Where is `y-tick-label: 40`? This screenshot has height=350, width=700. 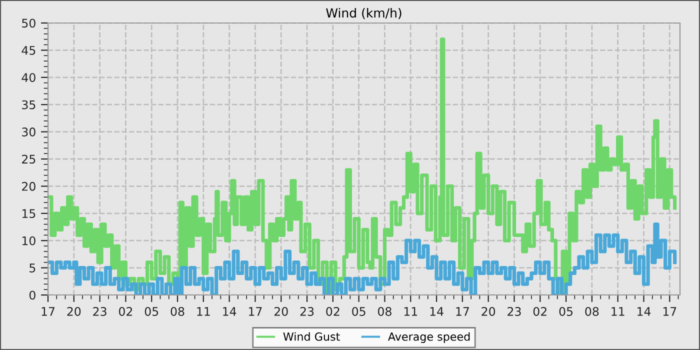 y-tick-label: 40 is located at coordinates (29, 77).